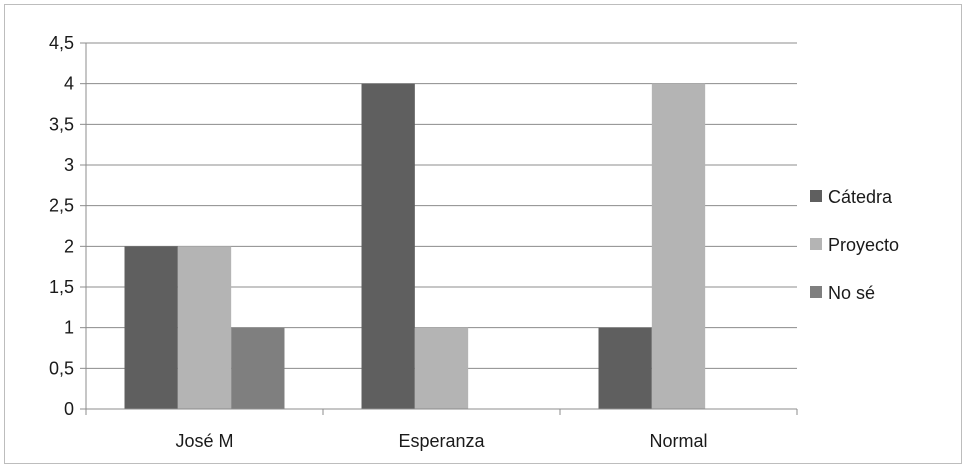  I want to click on y-tick-label: 3, so click(69, 165).